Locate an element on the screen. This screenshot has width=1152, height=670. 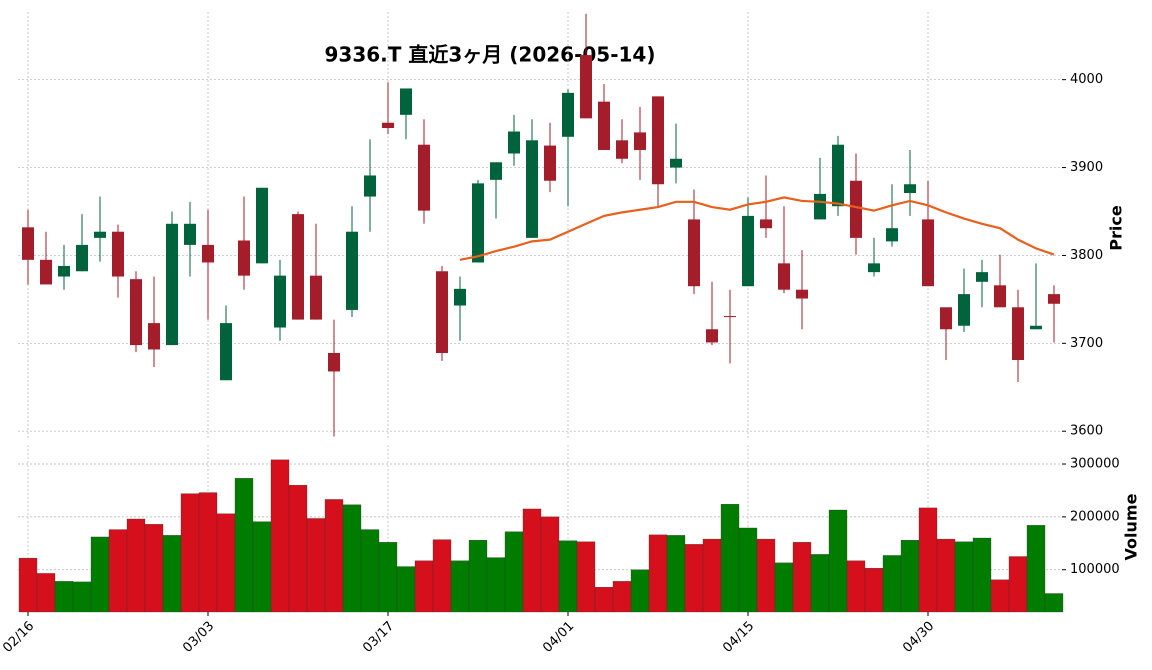
x-tick-label: 03/03 is located at coordinates (198, 637).